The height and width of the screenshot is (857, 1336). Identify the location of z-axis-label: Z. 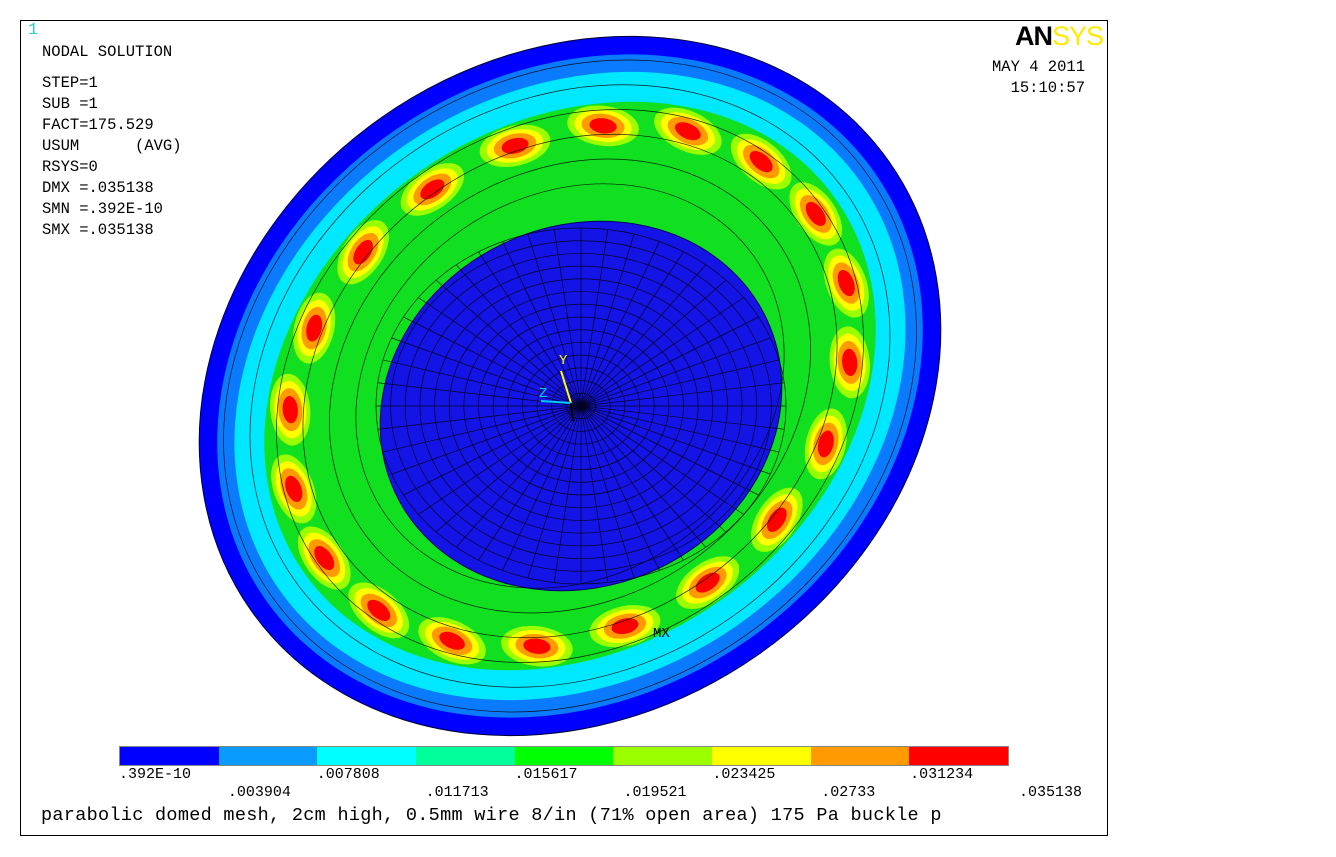
(543, 394).